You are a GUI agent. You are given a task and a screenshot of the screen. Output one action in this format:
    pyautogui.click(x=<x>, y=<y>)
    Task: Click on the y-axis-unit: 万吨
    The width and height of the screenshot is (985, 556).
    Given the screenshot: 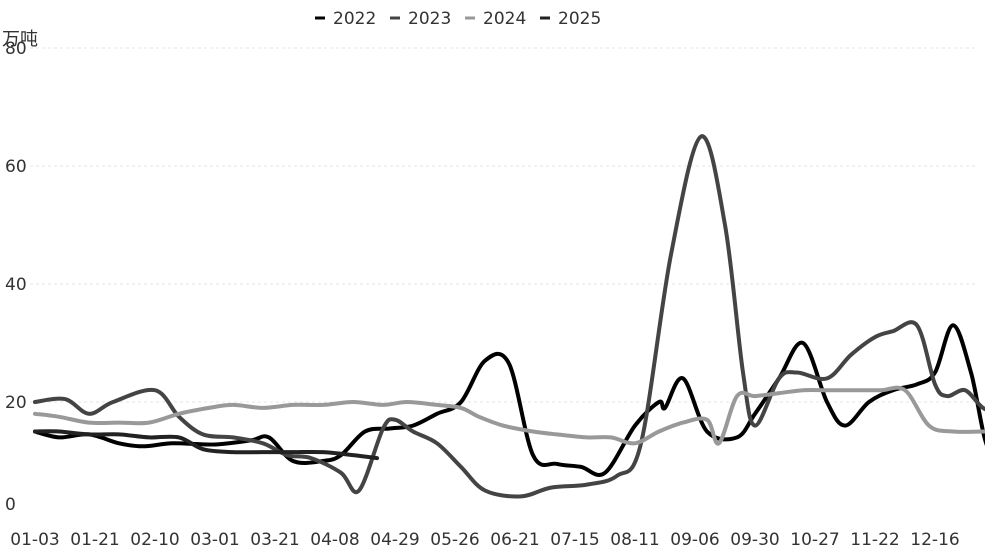 What is the action you would take?
    pyautogui.click(x=20, y=39)
    